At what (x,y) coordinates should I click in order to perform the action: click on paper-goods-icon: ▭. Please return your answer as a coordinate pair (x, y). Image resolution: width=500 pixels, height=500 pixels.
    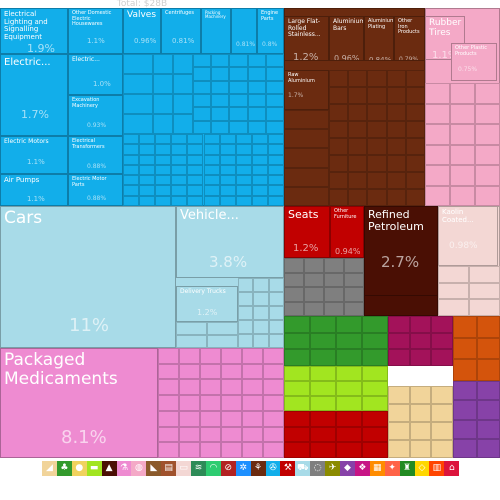
    Looking at the image, I should click on (184, 468).